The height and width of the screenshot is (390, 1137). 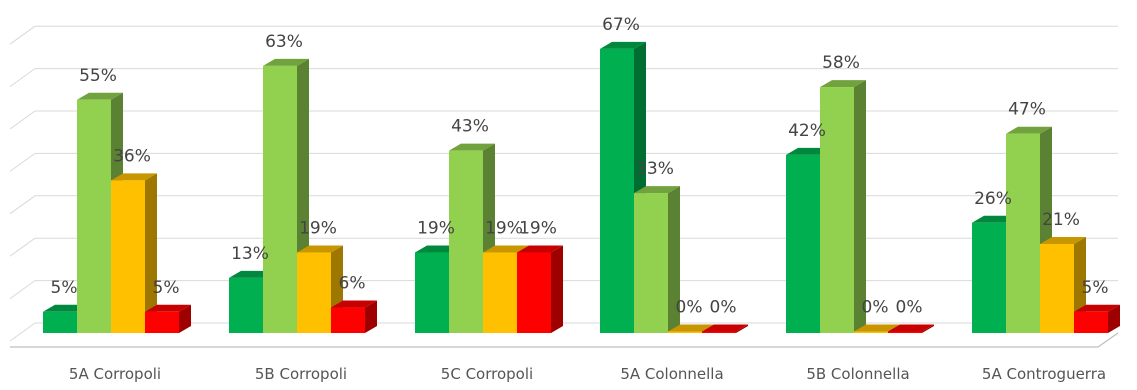 I want to click on data-label: 26%, so click(x=993, y=199).